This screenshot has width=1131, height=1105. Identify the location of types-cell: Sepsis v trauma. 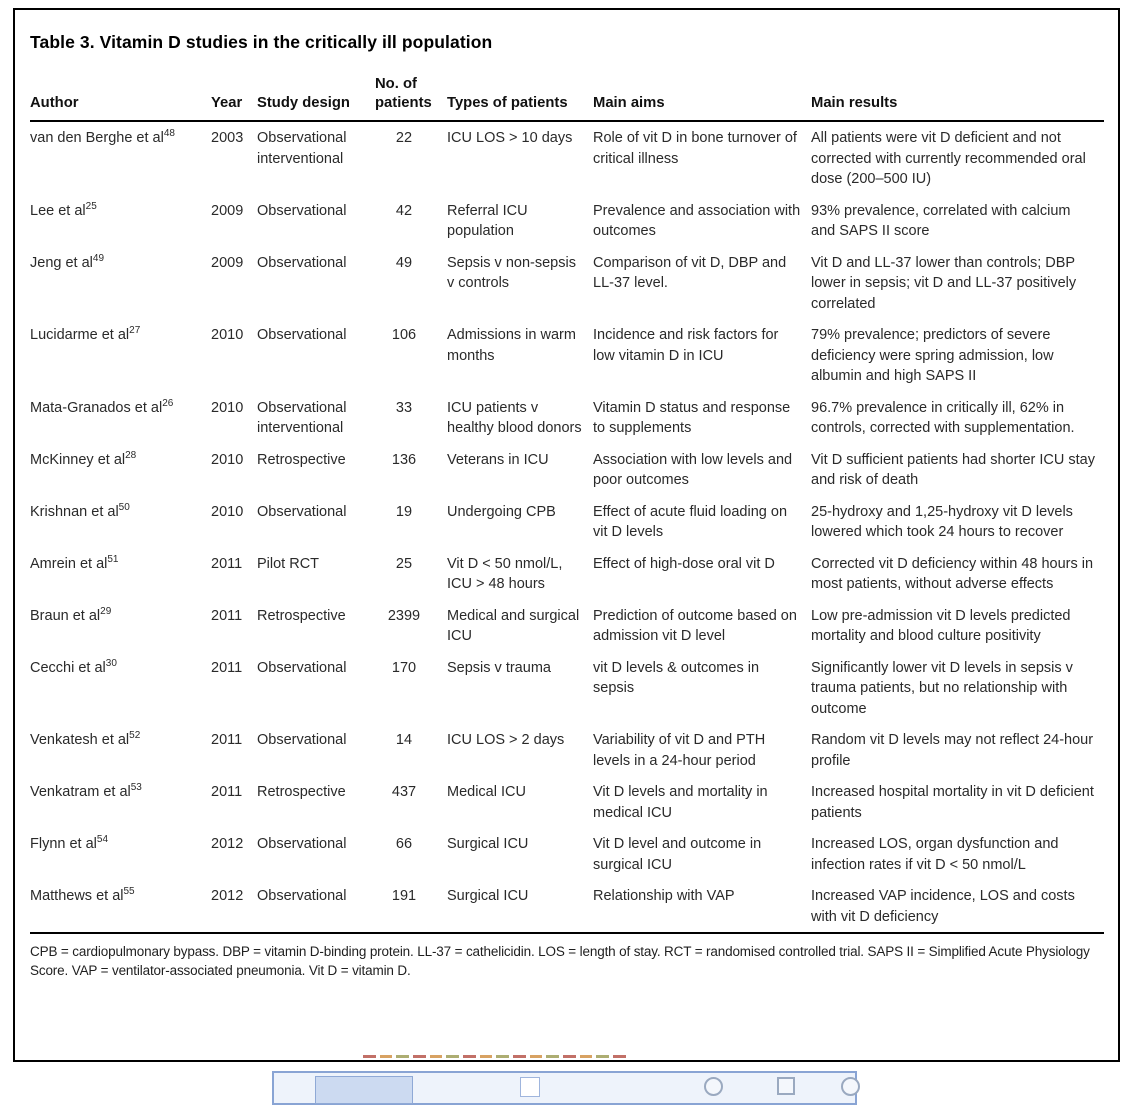
(499, 667).